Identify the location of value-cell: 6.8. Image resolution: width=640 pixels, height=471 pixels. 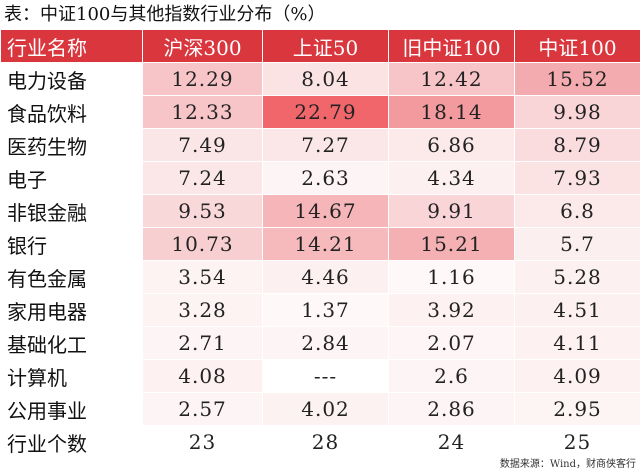
(577, 211).